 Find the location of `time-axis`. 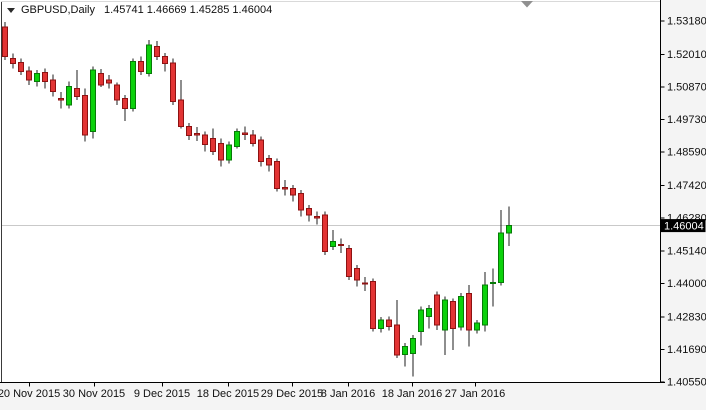

time-axis is located at coordinates (330, 396).